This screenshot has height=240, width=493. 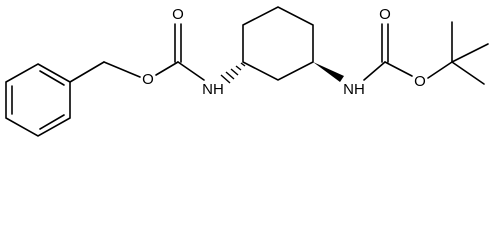 What do you see at coordinates (233, 73) in the screenshot?
I see `hashed-bond` at bounding box center [233, 73].